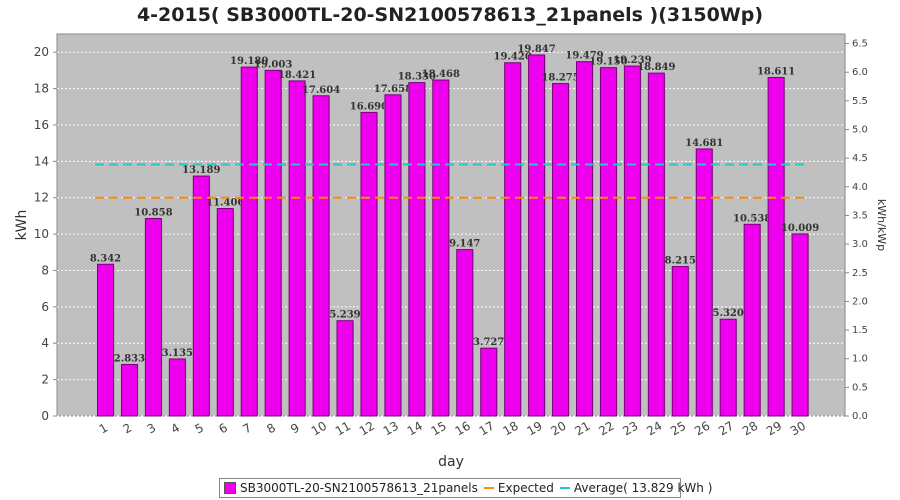  What do you see at coordinates (860, 72) in the screenshot?
I see `y2-tick-label: 6.0` at bounding box center [860, 72].